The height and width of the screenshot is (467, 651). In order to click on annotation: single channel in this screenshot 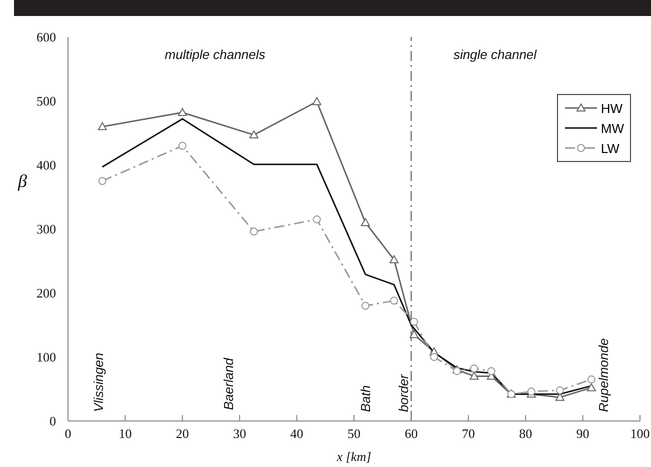, I will do `click(495, 54)`.